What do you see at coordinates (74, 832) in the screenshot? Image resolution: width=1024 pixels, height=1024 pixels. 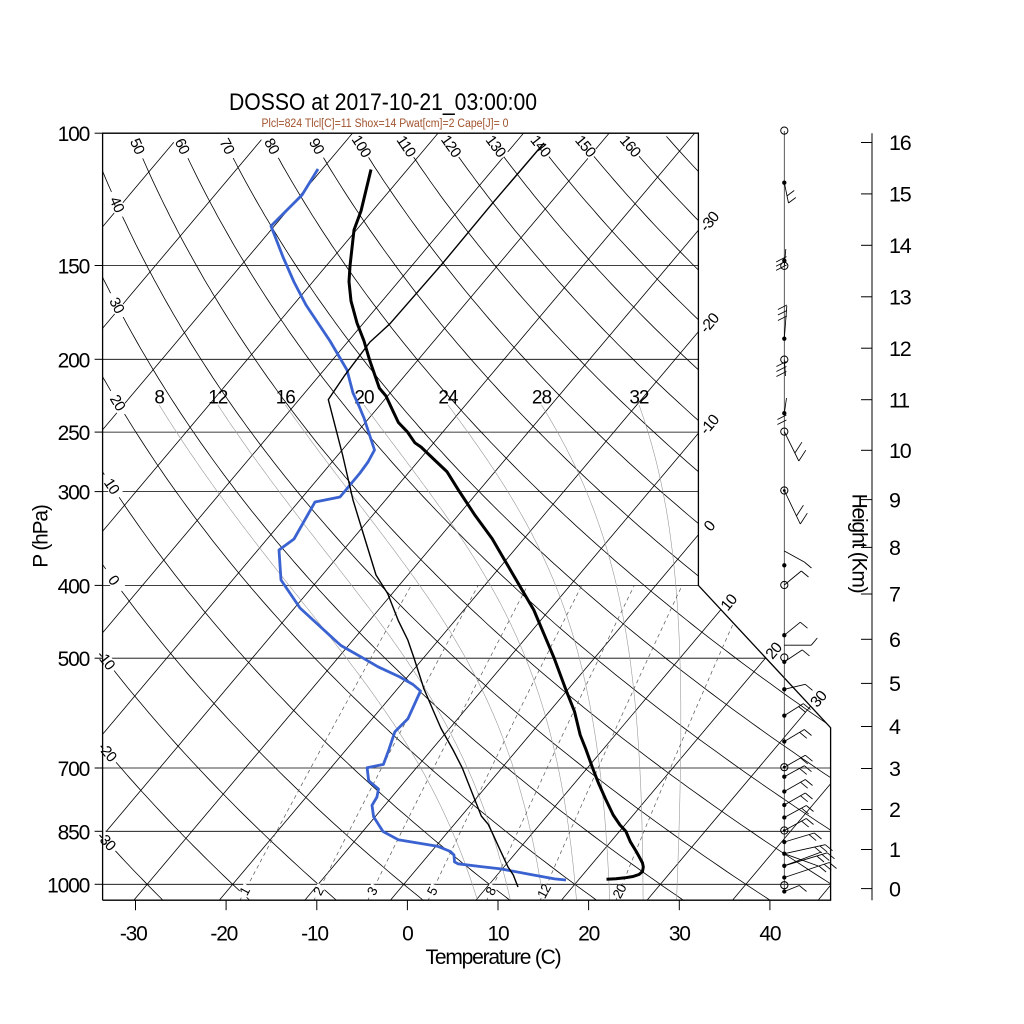 I see `svg-text: 850` at bounding box center [74, 832].